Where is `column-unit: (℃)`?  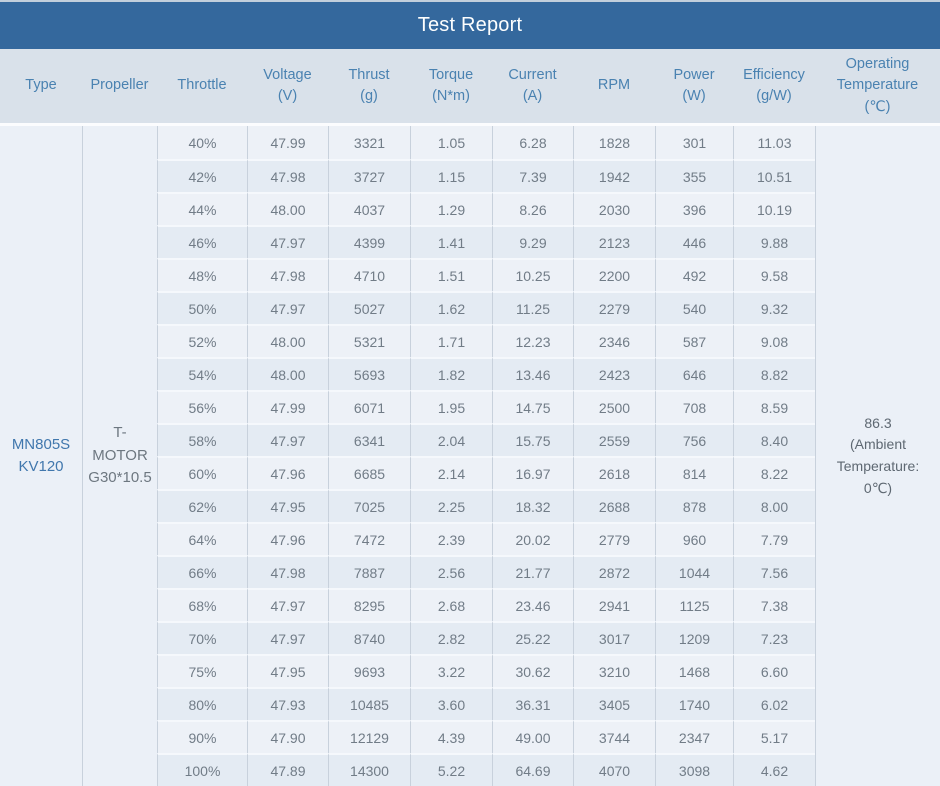 column-unit: (℃) is located at coordinates (877, 106).